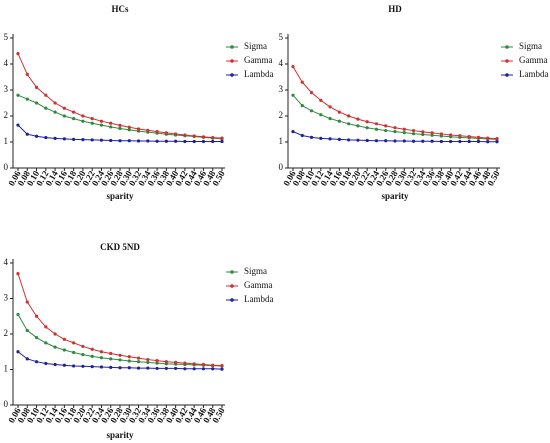 The image size is (550, 443). I want to click on y-tick-label: 5, so click(6, 37).